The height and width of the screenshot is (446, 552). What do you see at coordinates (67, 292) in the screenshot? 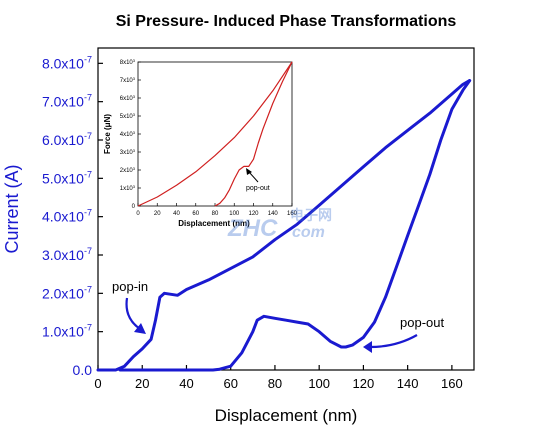
I see `y-tick-label: 2.0x10-7` at bounding box center [67, 292].